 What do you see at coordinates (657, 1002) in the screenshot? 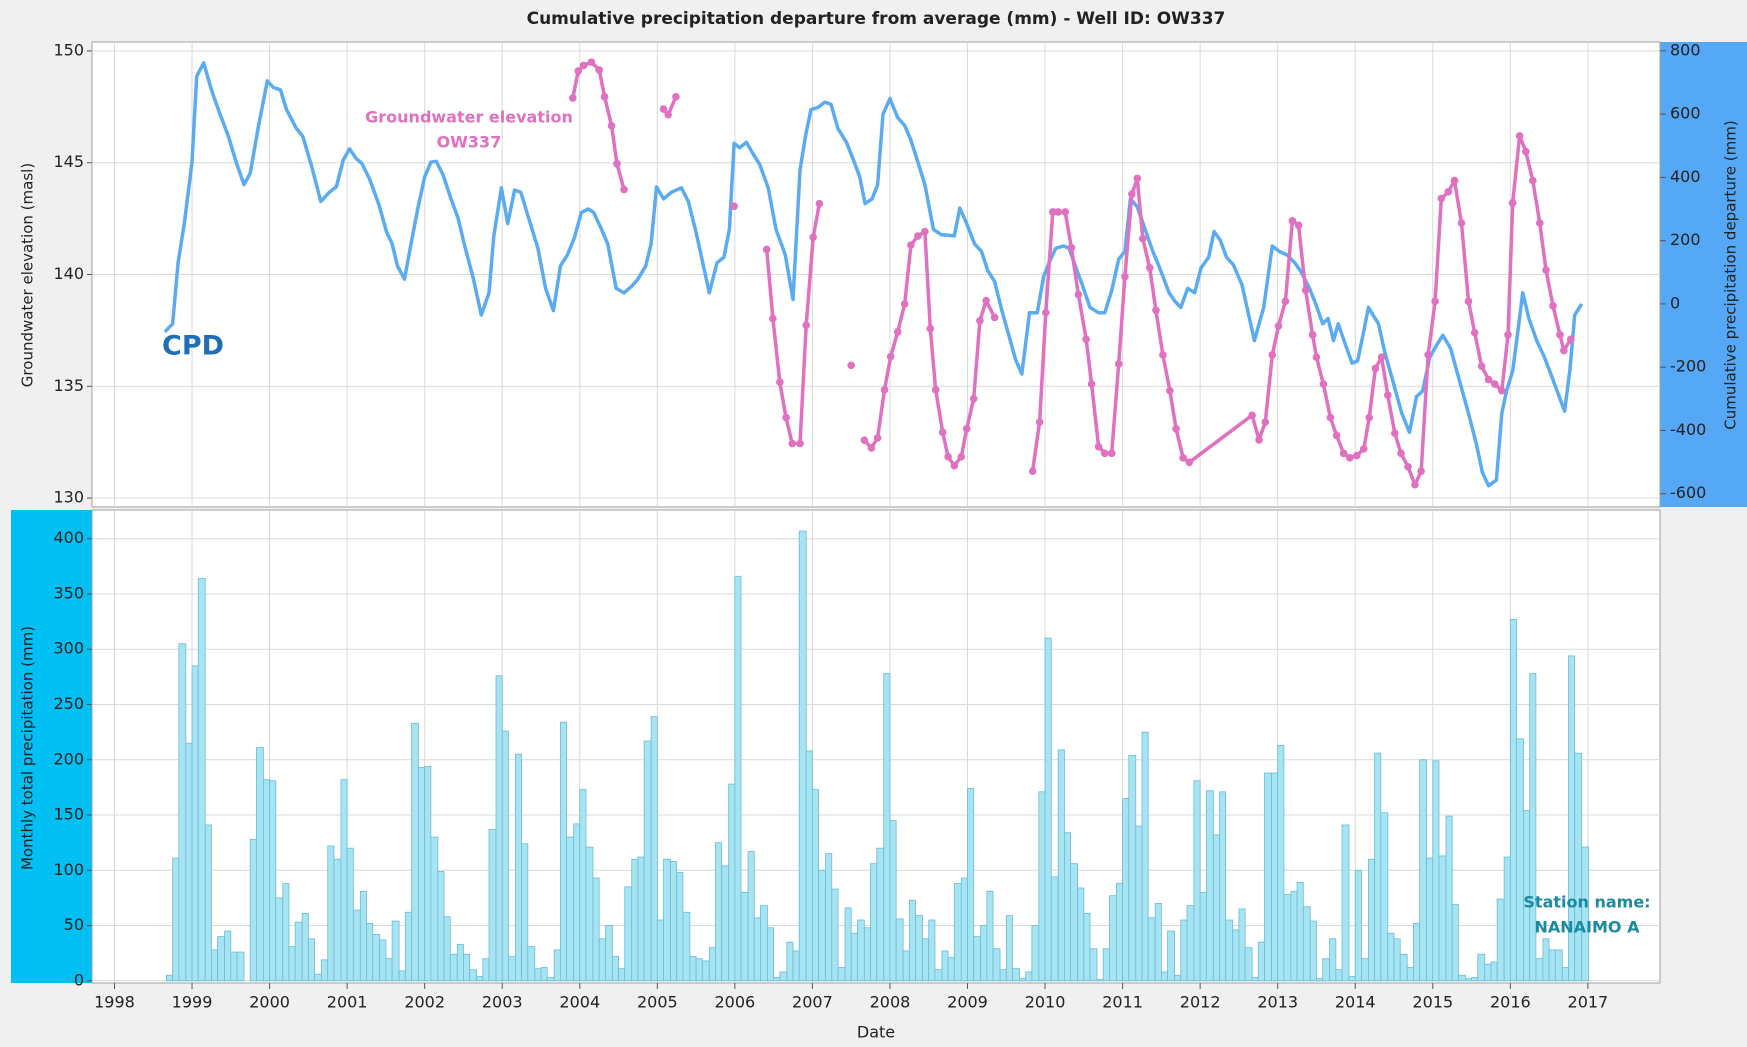
I see `x-tick-label: 2005` at bounding box center [657, 1002].